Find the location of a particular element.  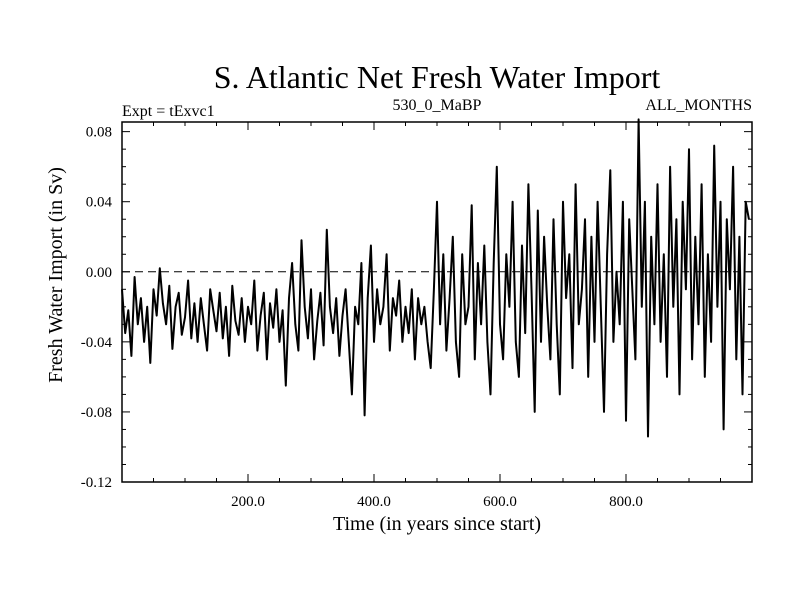

x-tick-label: 400.0 is located at coordinates (374, 502).